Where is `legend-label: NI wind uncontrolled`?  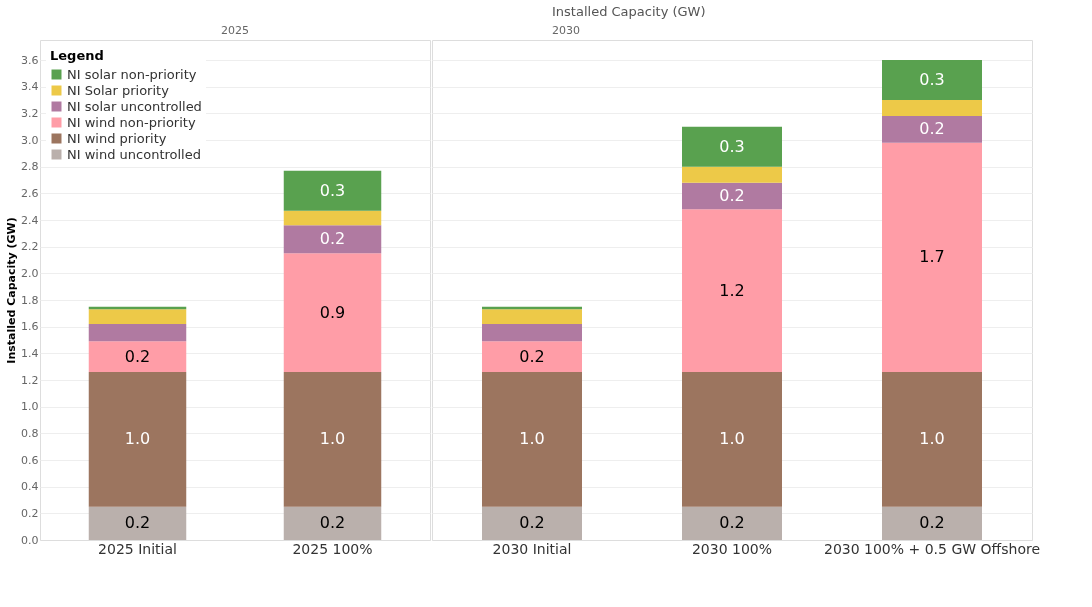
legend-label: NI wind uncontrolled is located at coordinates (134, 154).